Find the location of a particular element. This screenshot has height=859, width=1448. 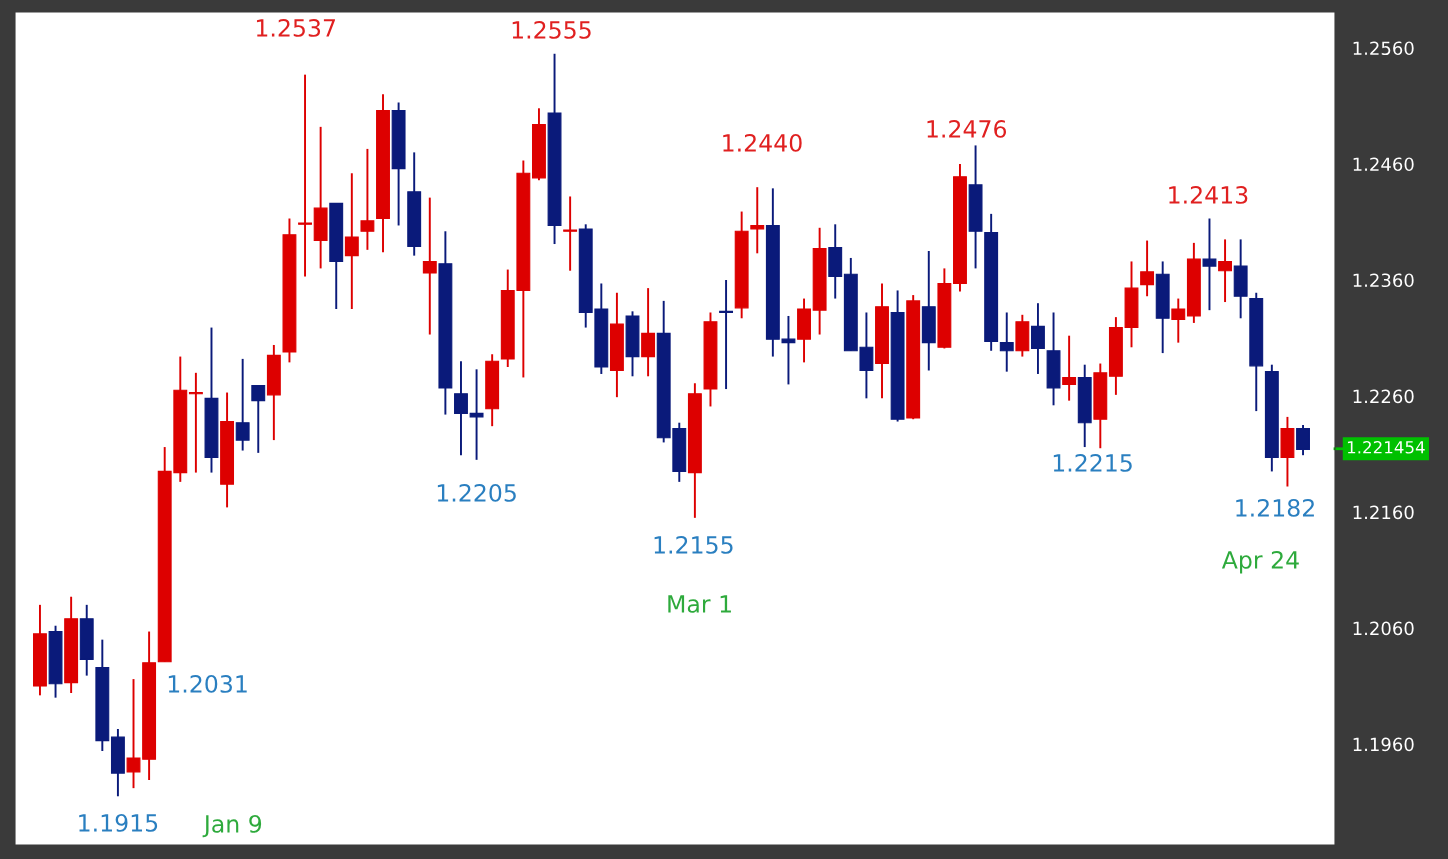

y-tick-label: 1.2560 is located at coordinates (1383, 48).